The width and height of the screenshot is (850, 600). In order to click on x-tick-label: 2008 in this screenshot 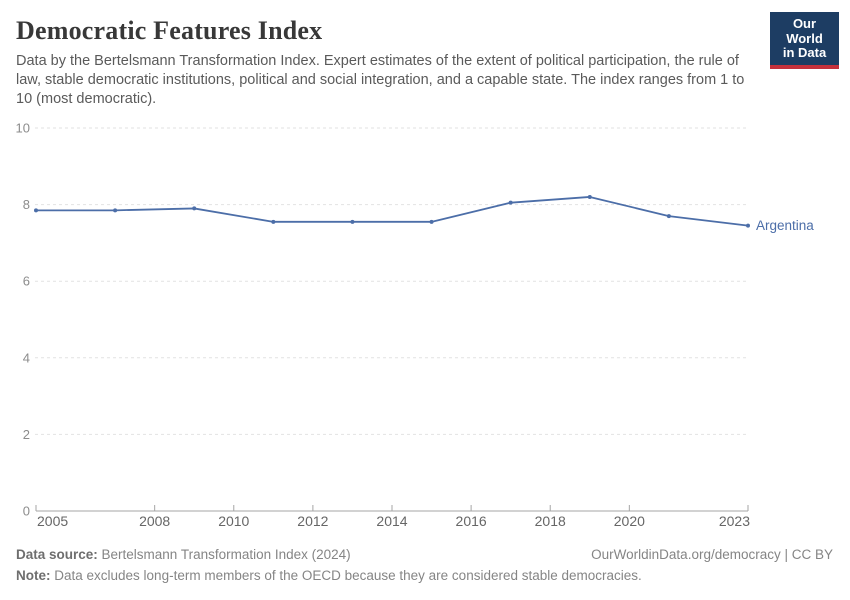, I will do `click(154, 521)`.